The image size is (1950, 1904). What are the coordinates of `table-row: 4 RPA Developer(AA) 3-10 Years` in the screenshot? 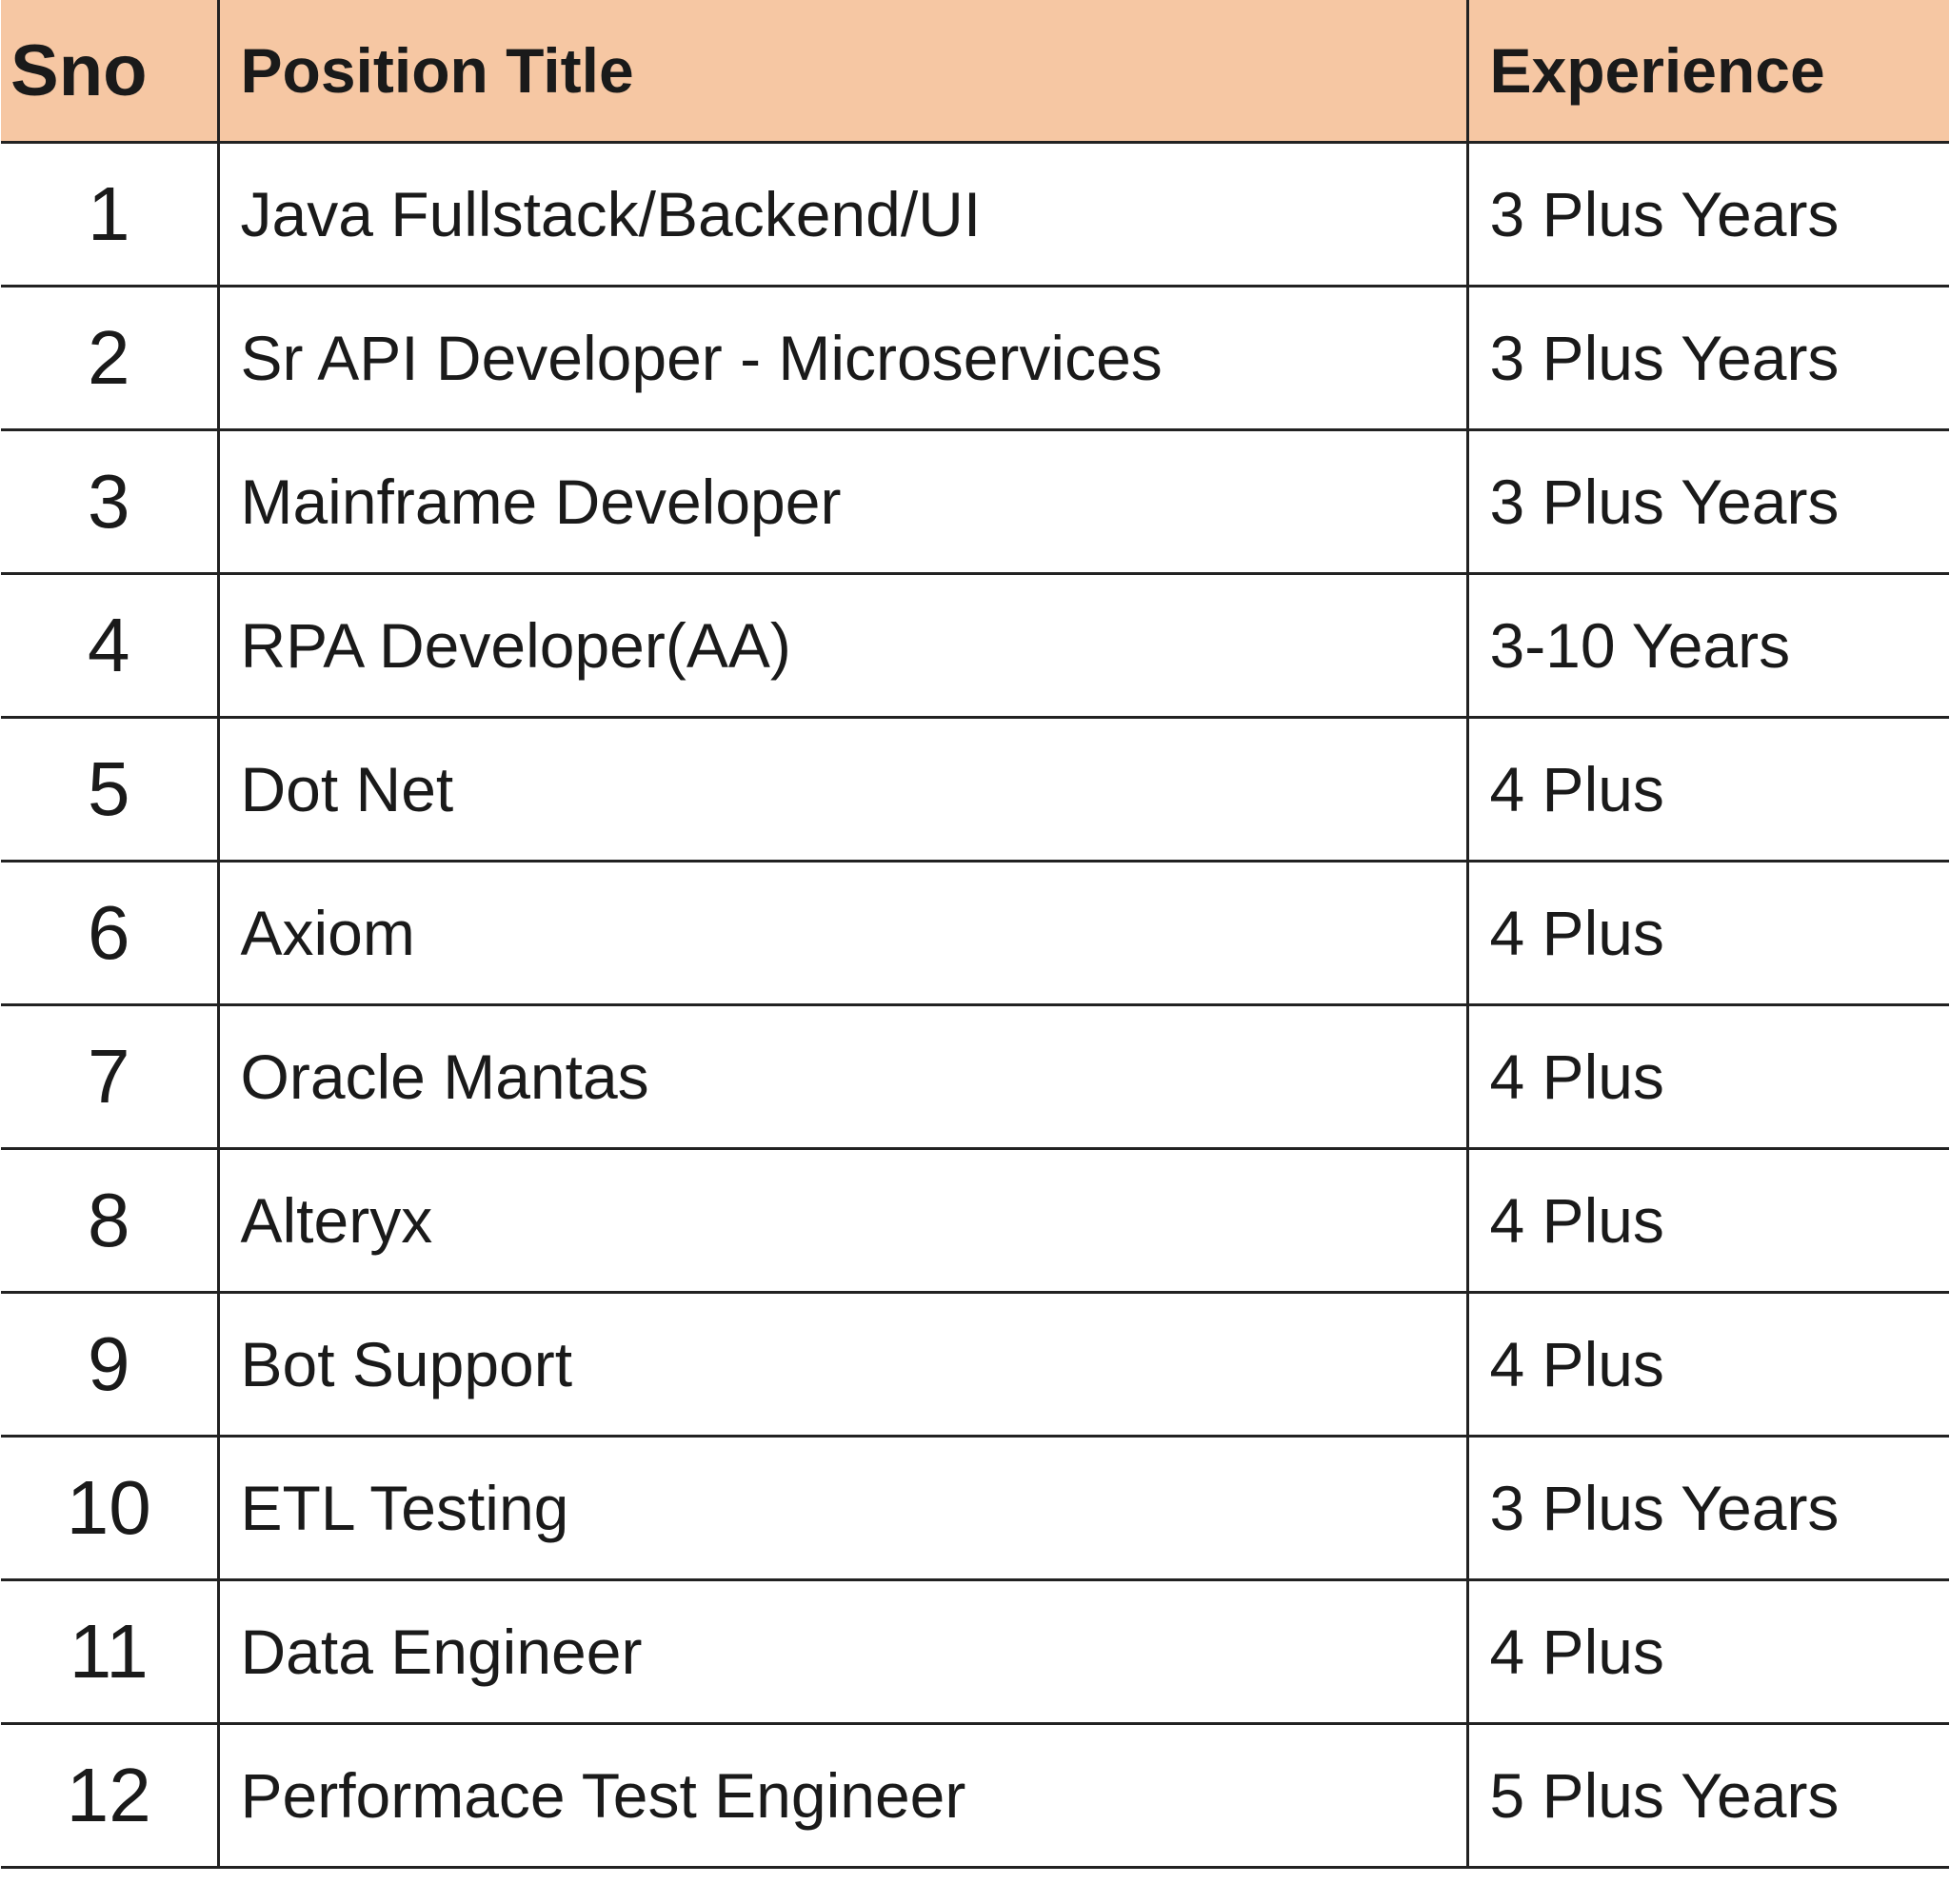 It's located at (975, 645).